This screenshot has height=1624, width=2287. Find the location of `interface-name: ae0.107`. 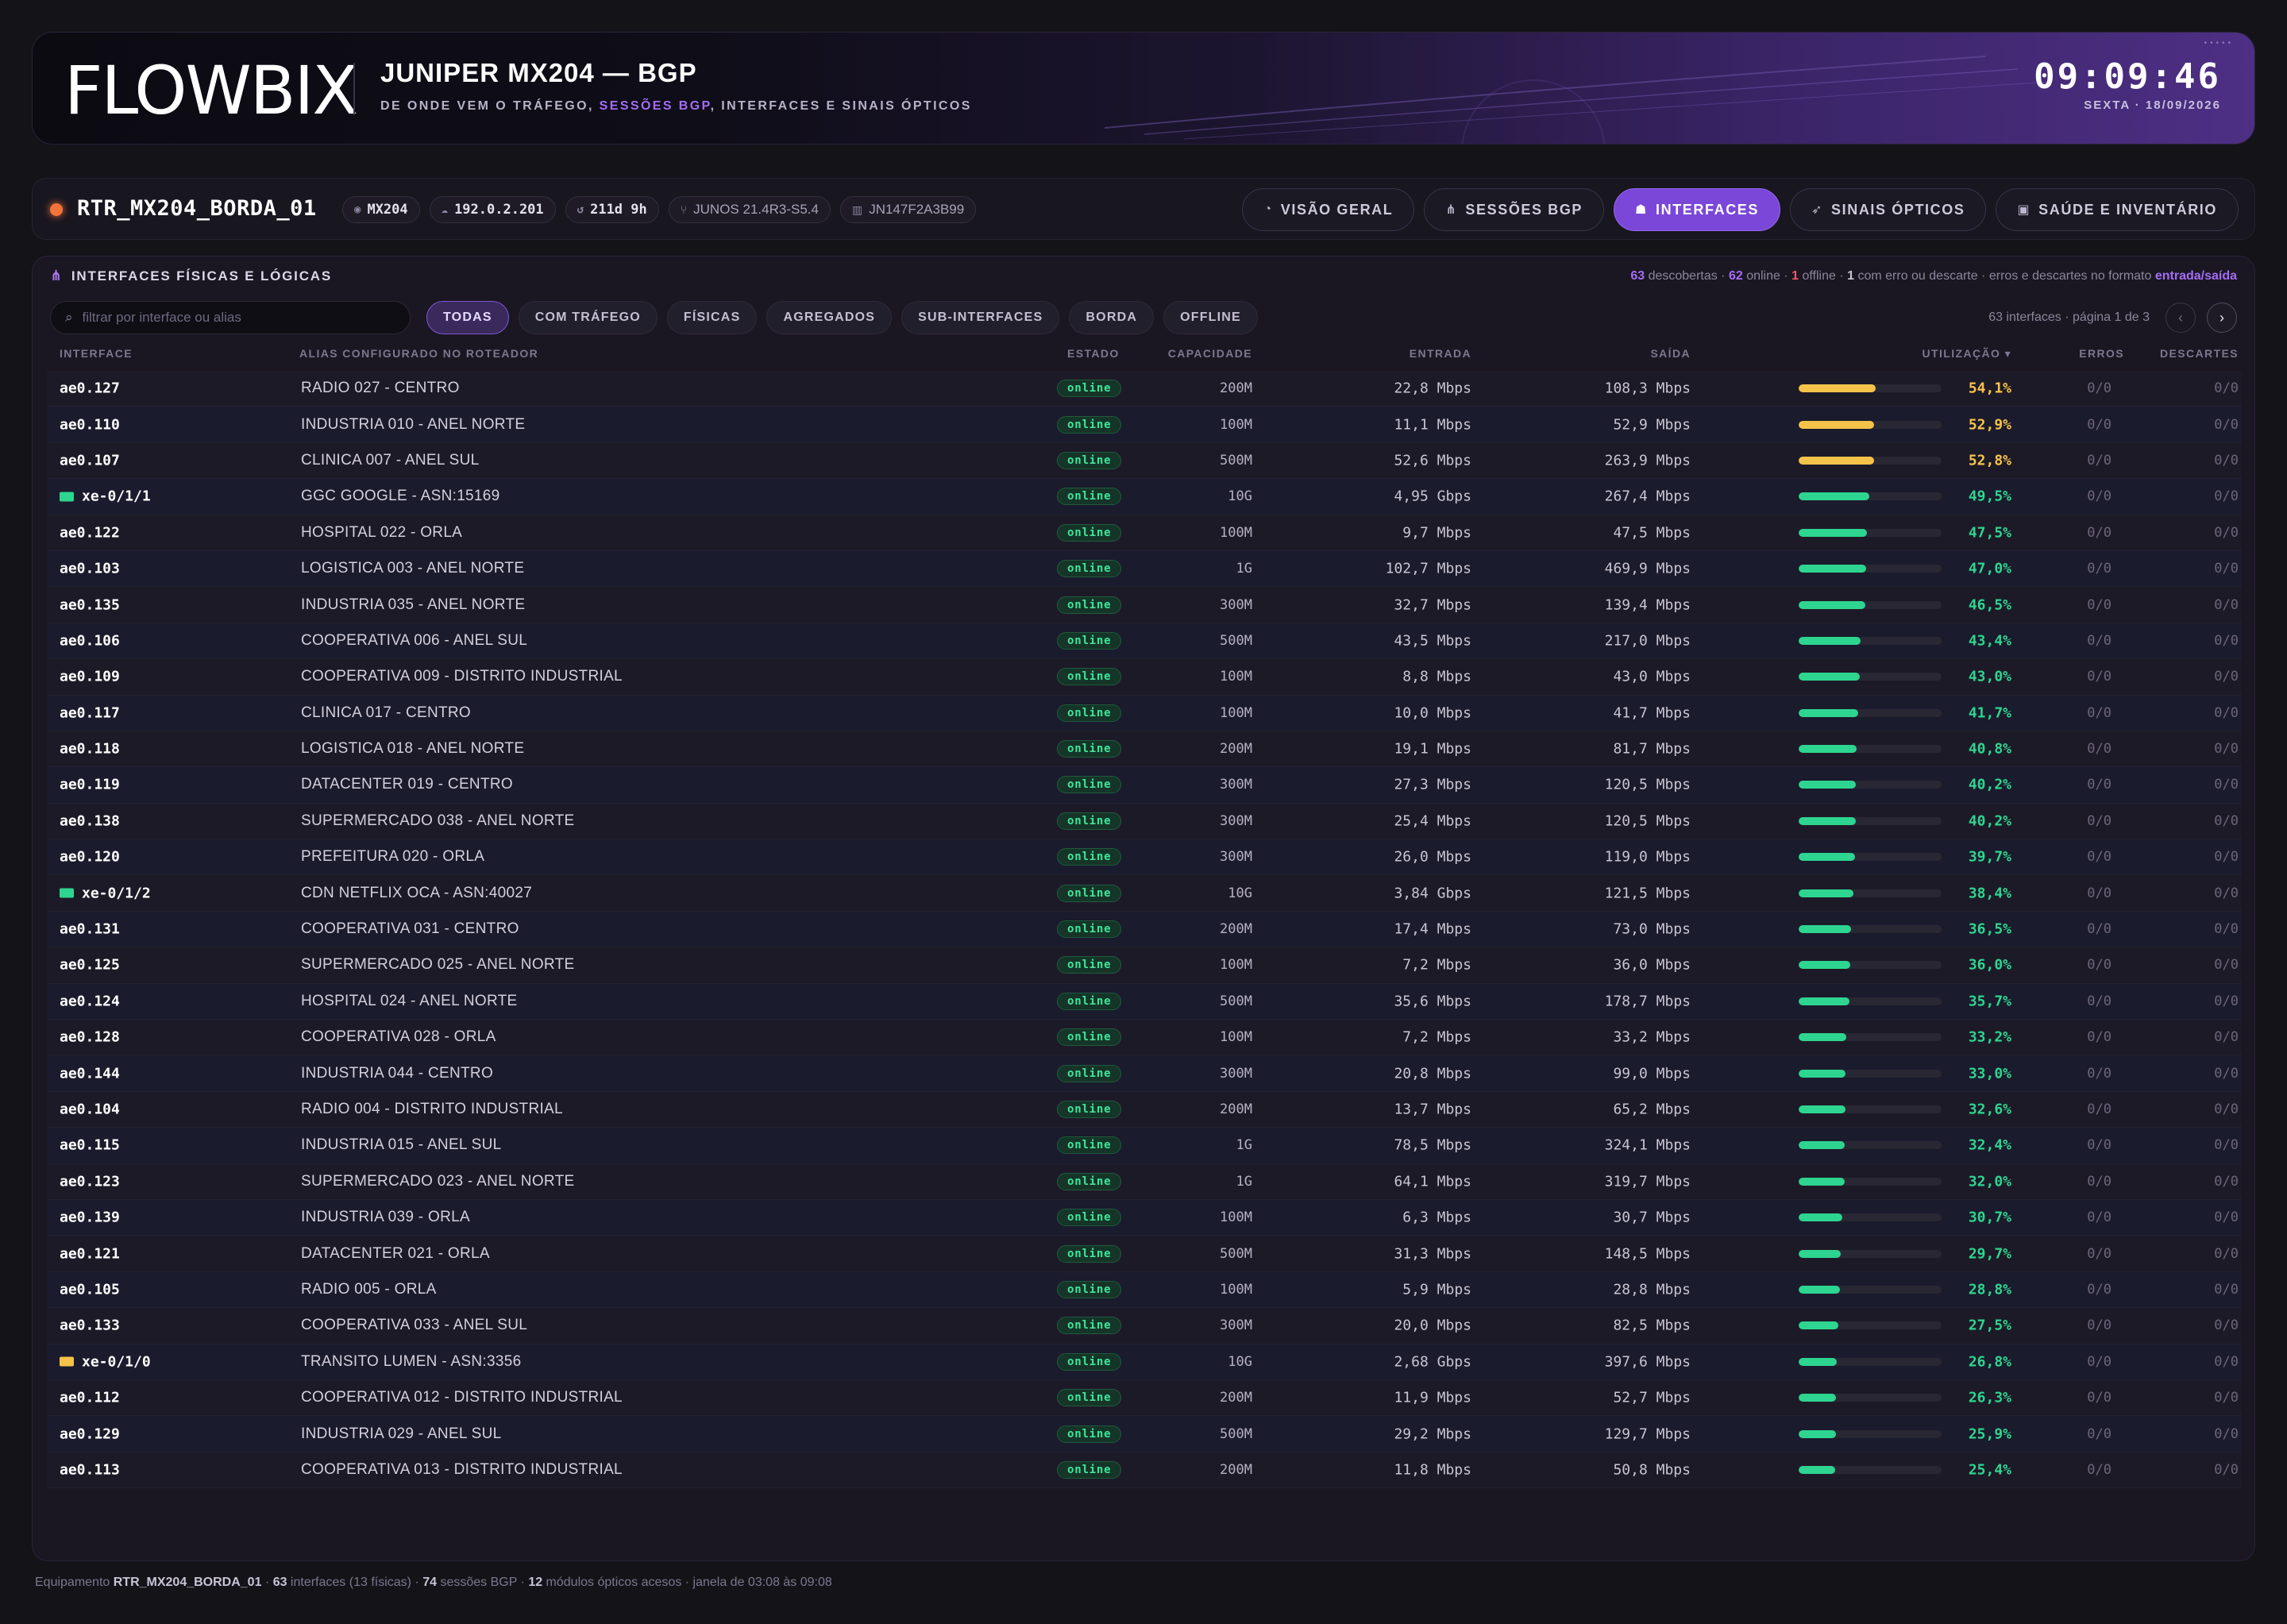

interface-name: ae0.107 is located at coordinates (90, 460).